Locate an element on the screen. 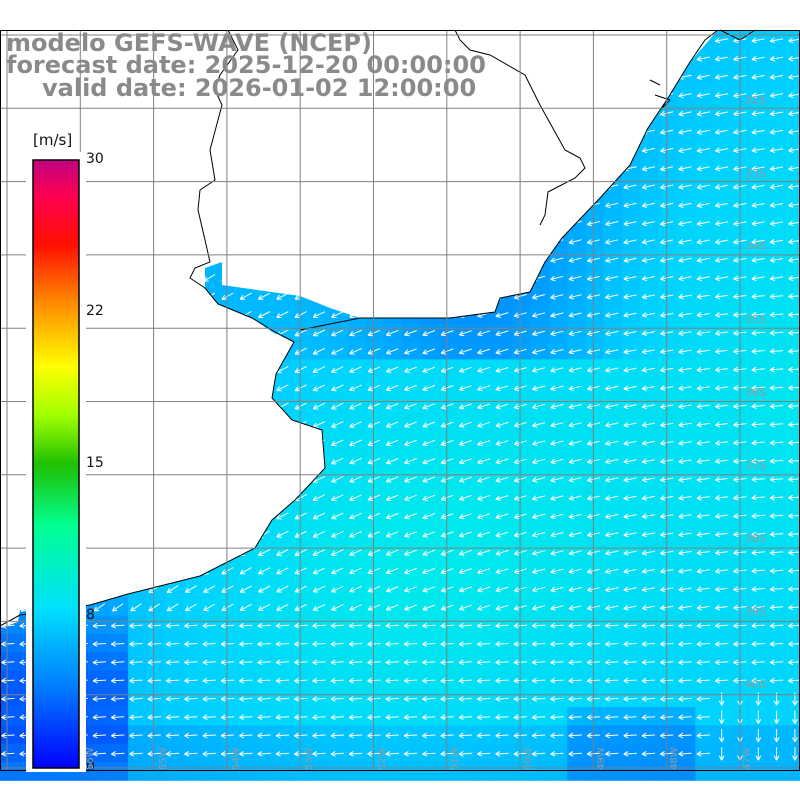 This screenshot has height=800, width=800. lat-label-40s: 40S is located at coordinates (755, 684).